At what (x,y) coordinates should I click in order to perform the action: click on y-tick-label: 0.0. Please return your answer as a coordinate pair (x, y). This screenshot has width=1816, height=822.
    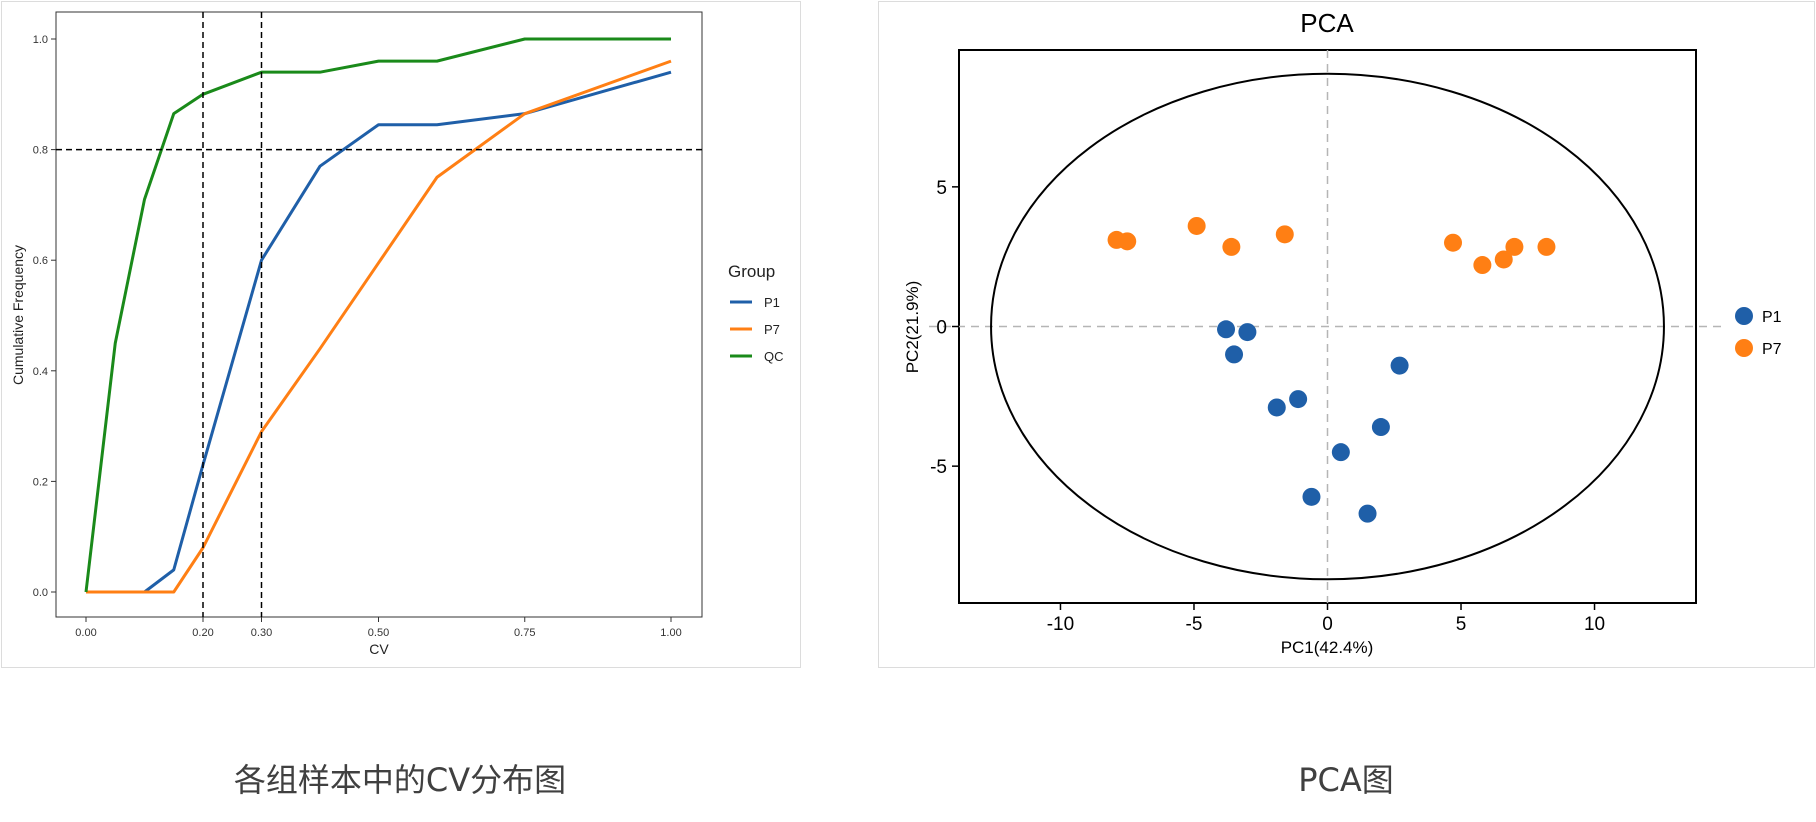
    Looking at the image, I should click on (40, 593).